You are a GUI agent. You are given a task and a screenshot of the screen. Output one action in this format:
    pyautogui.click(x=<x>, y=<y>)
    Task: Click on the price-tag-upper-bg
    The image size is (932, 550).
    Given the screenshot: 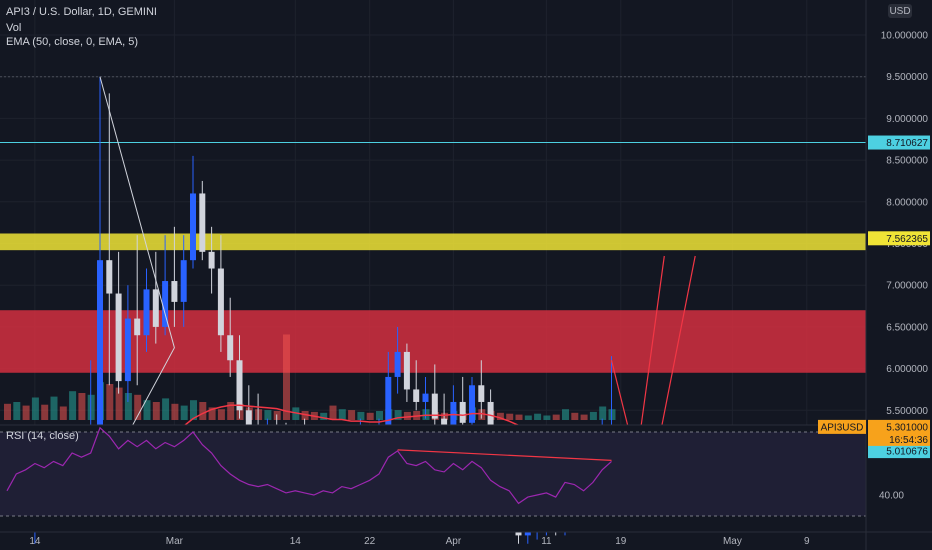 What is the action you would take?
    pyautogui.click(x=899, y=142)
    